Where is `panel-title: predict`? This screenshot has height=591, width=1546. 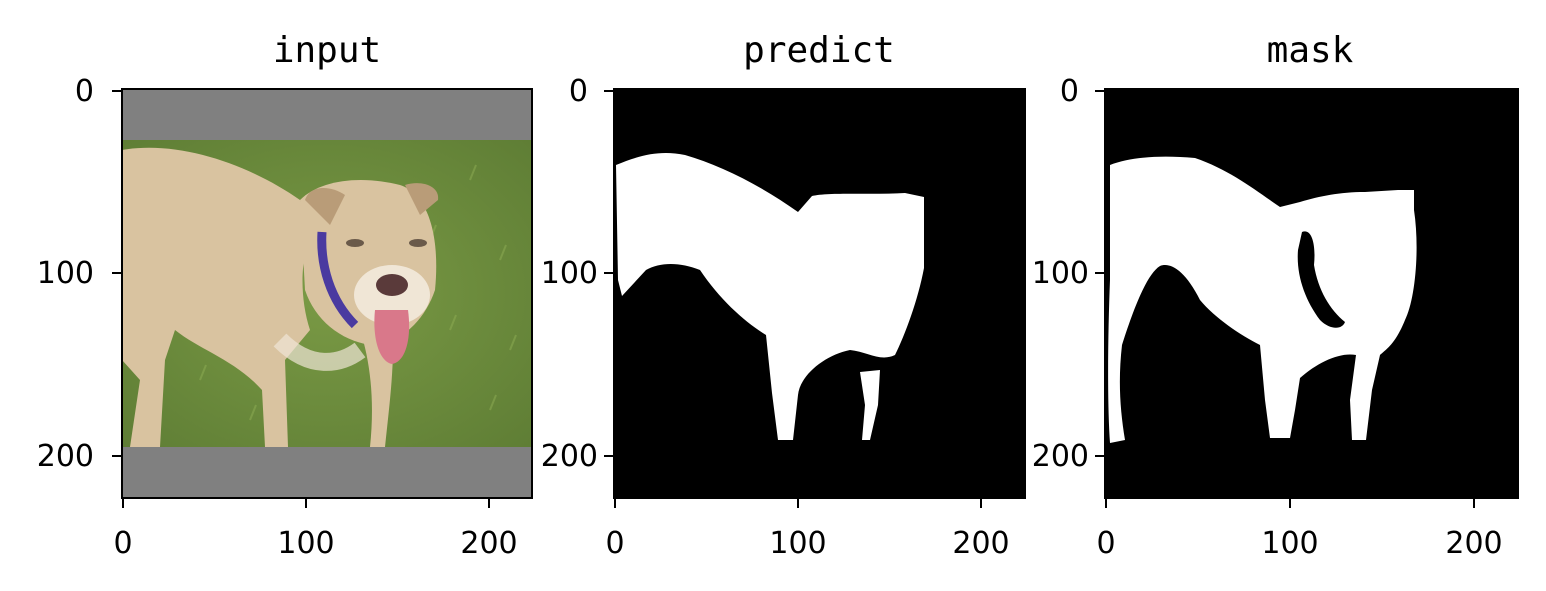 panel-title: predict is located at coordinates (819, 50).